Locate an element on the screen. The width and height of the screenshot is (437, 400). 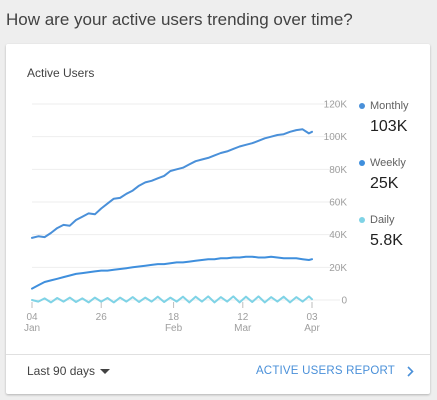
x-tick-month-label: Mar is located at coordinates (243, 328).